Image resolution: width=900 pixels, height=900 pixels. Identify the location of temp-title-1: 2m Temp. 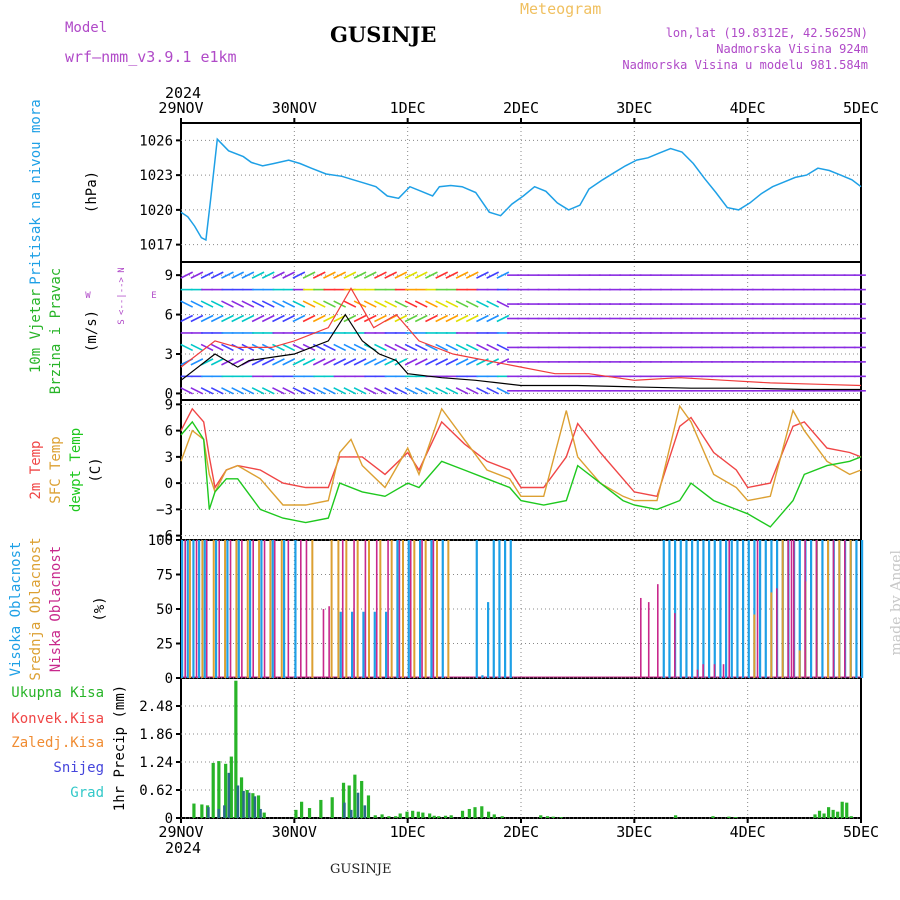
(36, 469).